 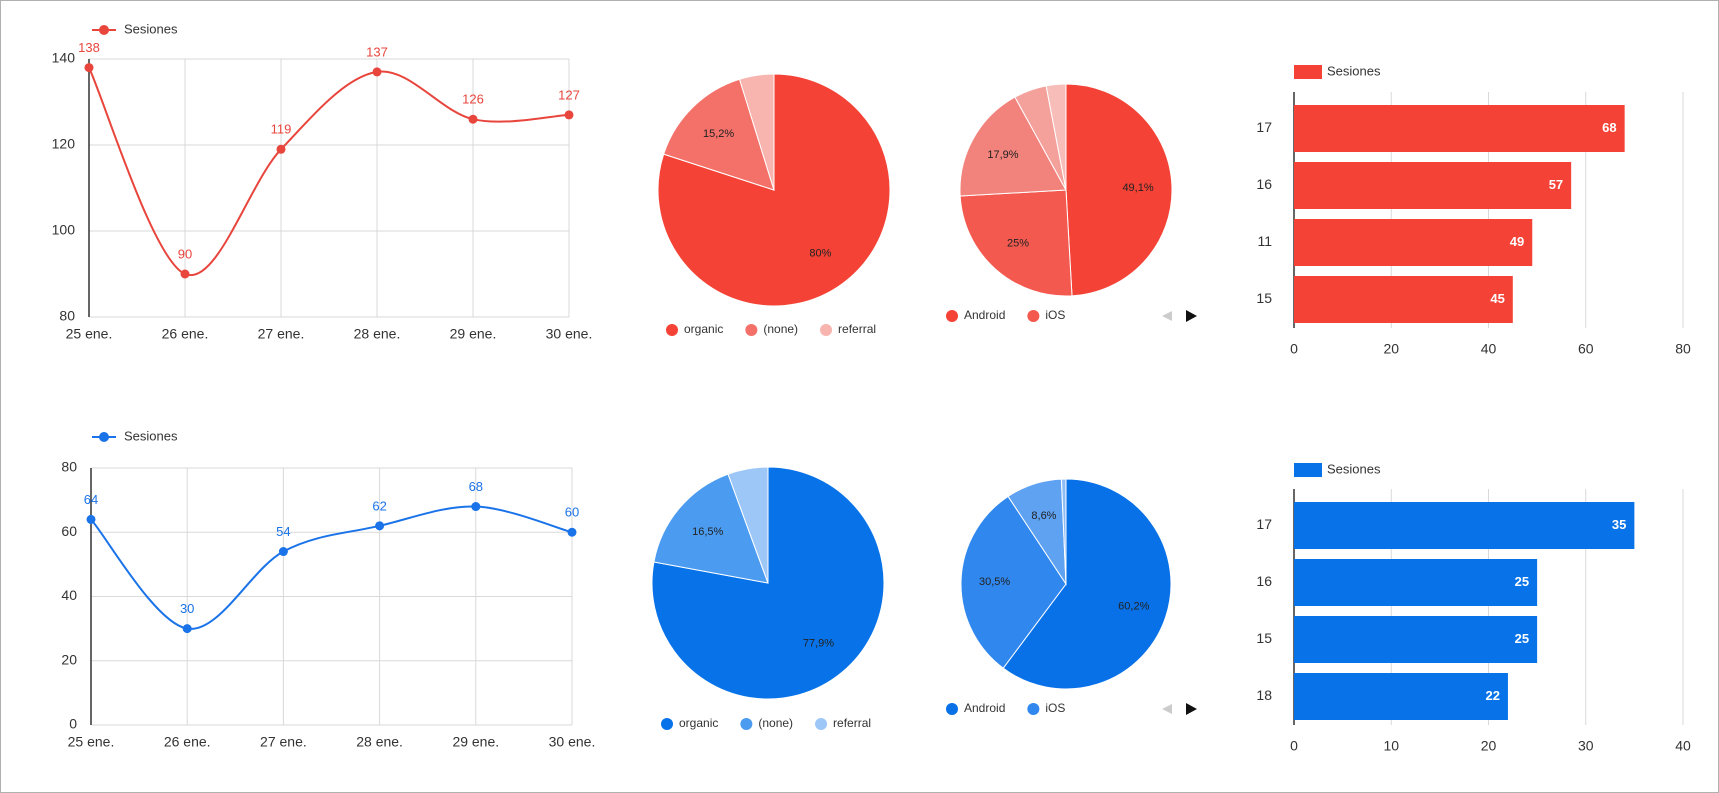 What do you see at coordinates (1522, 638) in the screenshot?
I see `data-label: 25` at bounding box center [1522, 638].